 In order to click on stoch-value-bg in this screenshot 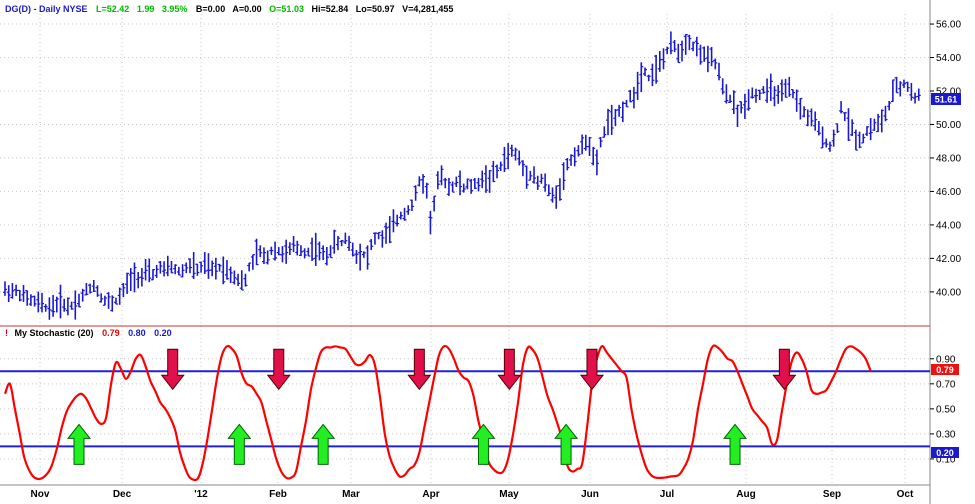, I will do `click(945, 369)`.